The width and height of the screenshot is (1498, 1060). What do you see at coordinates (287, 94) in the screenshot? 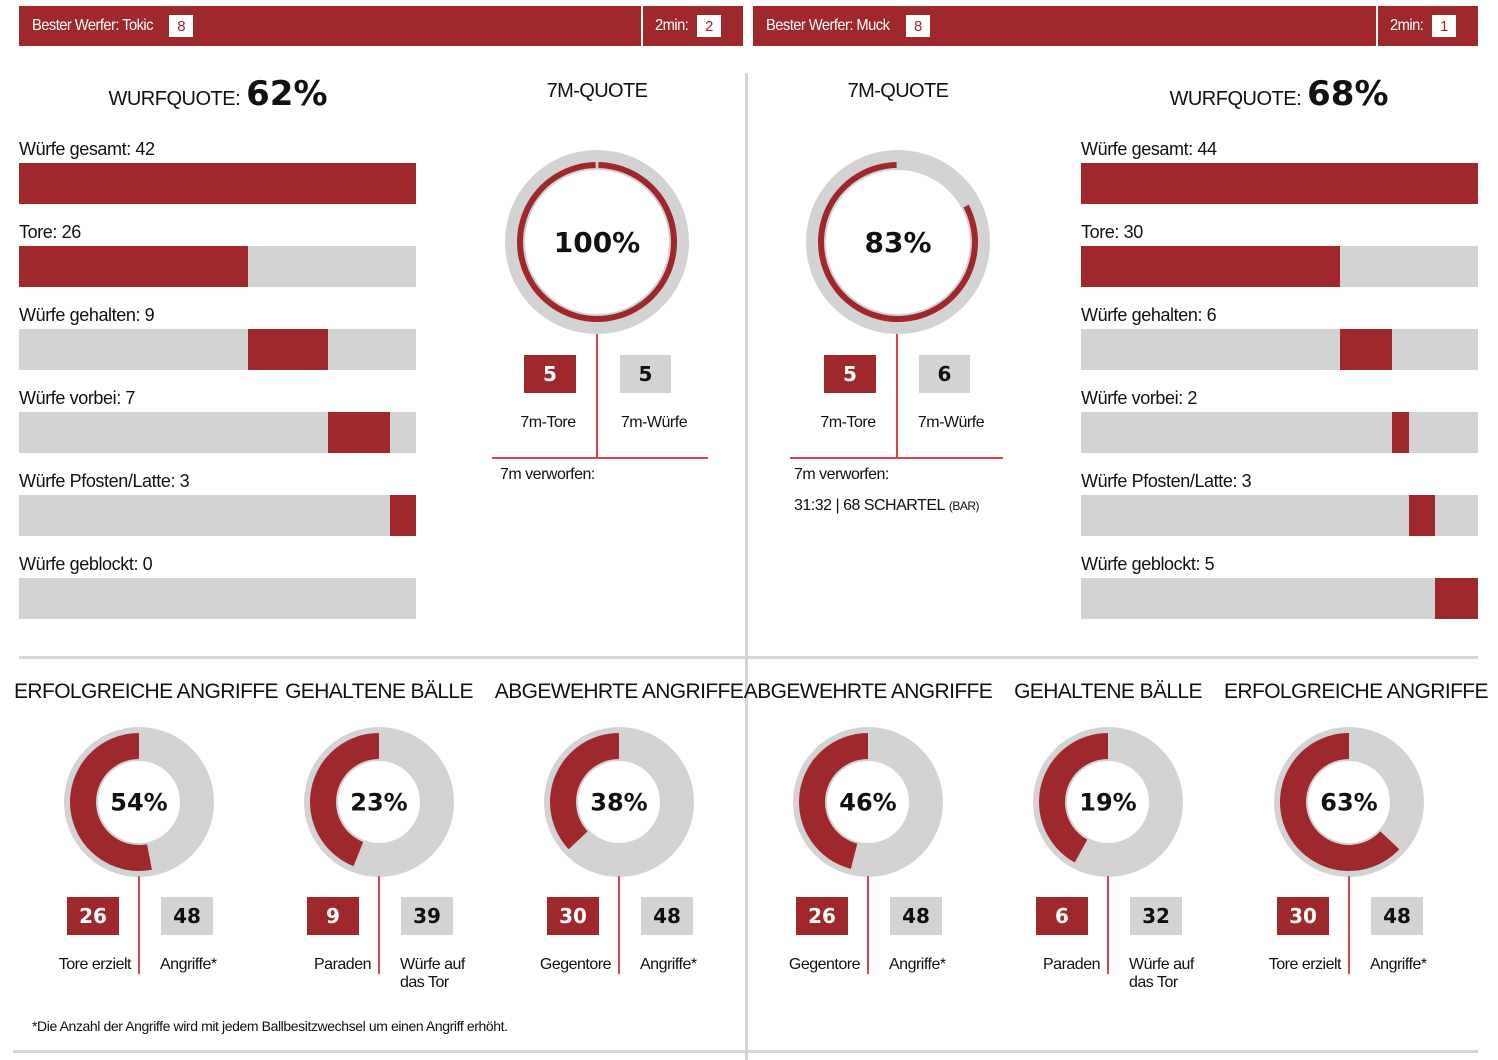
I see `wurfquote-value: 62%` at bounding box center [287, 94].